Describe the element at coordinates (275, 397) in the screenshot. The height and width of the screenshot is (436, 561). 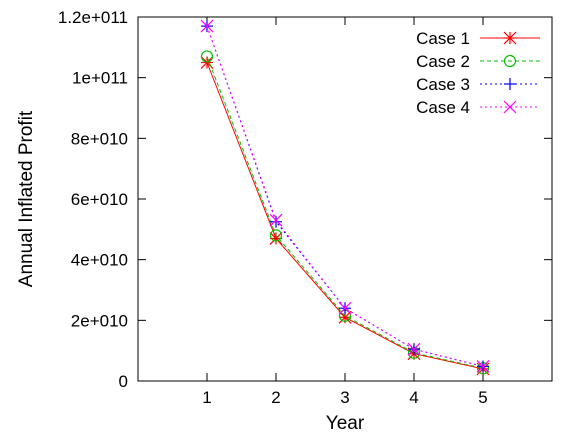
I see `x-tick-label: 2` at that location.